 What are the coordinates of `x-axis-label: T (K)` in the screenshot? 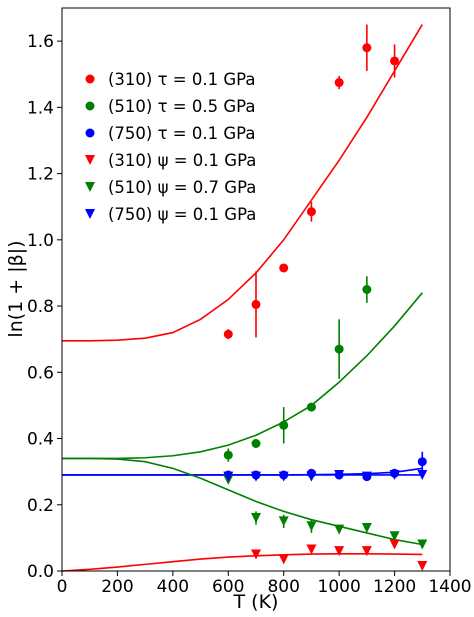 It's located at (256, 602).